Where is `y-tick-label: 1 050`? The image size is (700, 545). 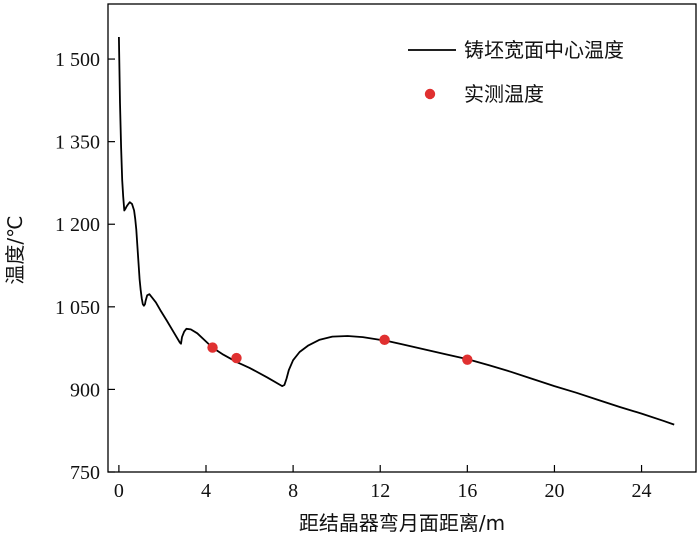
y-tick-label: 1 050 is located at coordinates (77, 308).